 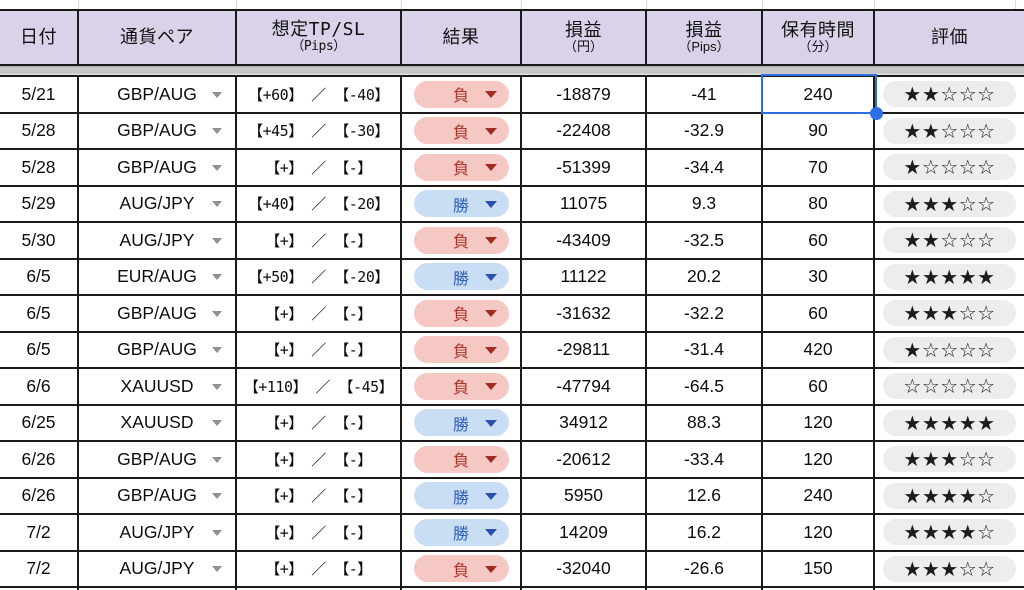 What do you see at coordinates (949, 496) in the screenshot?
I see `cell-rating: ★★★★☆` at bounding box center [949, 496].